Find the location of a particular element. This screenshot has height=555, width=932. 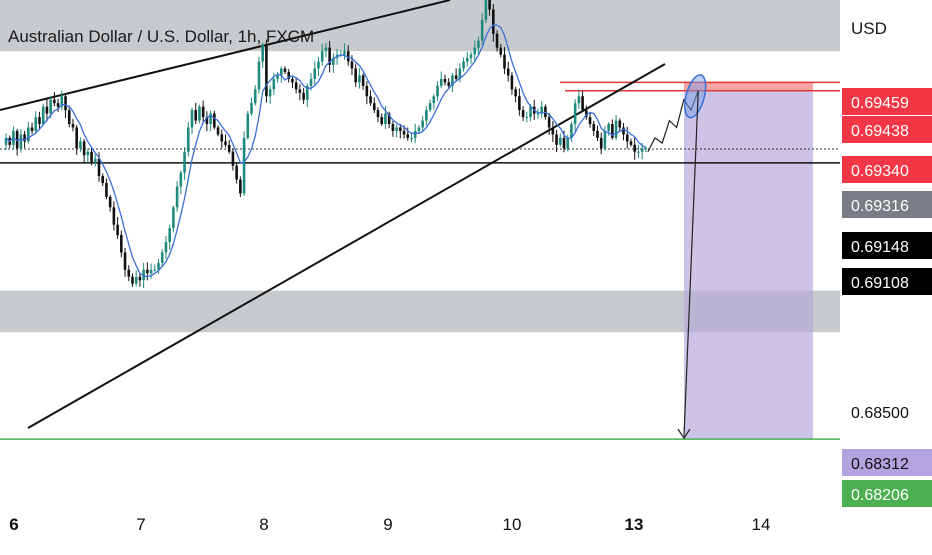

price-label: 0.69148 is located at coordinates (880, 247).